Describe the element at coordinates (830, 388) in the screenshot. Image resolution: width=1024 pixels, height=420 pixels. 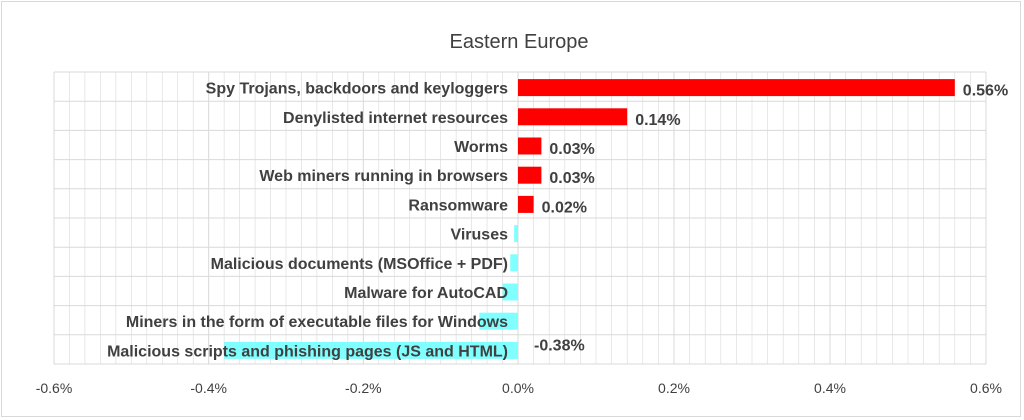
I see `x-tick-label: 0.4%` at that location.